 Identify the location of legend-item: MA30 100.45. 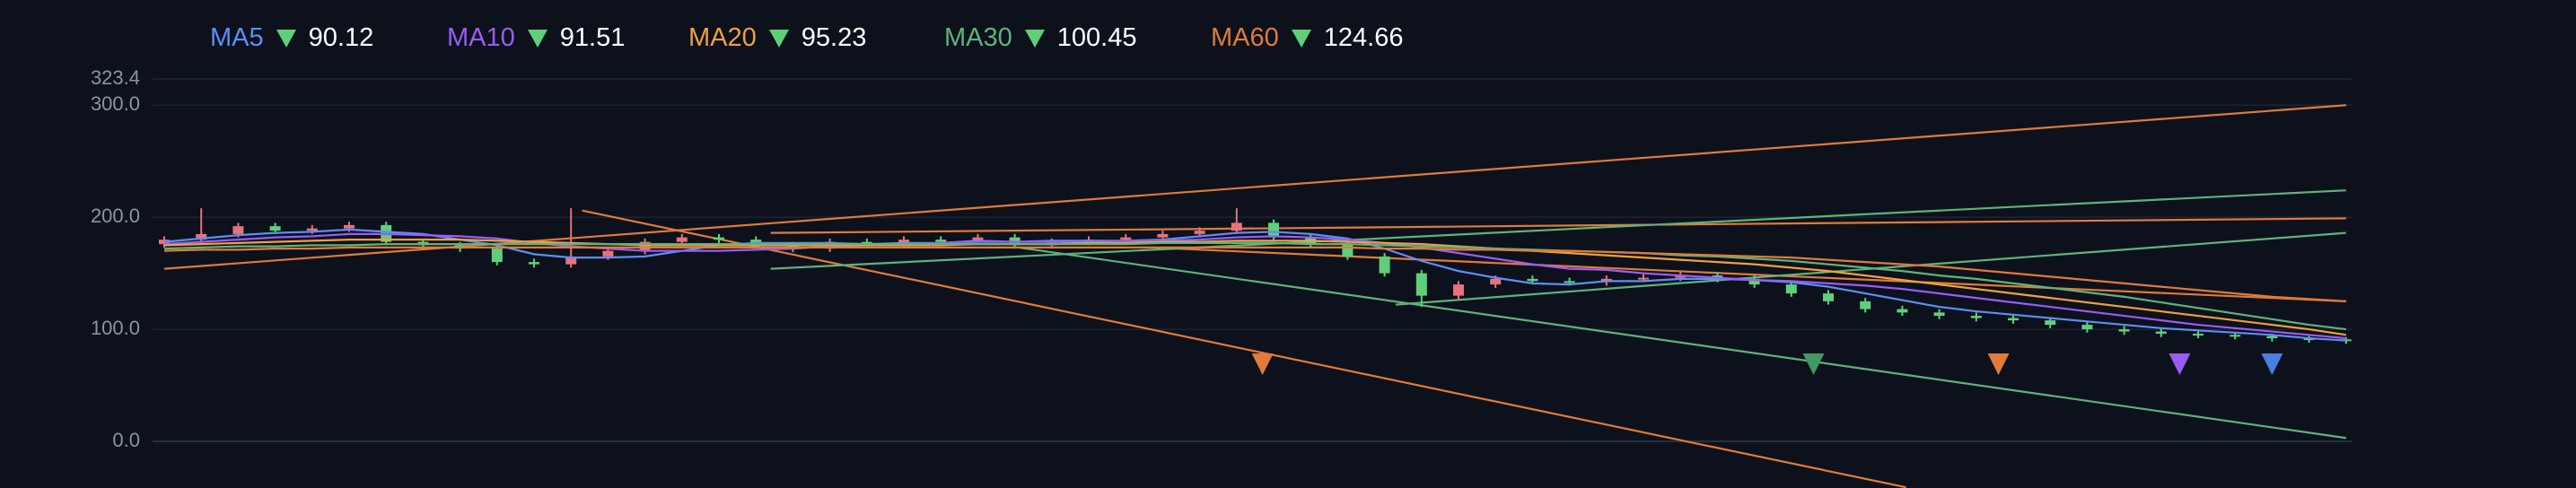
(1040, 38).